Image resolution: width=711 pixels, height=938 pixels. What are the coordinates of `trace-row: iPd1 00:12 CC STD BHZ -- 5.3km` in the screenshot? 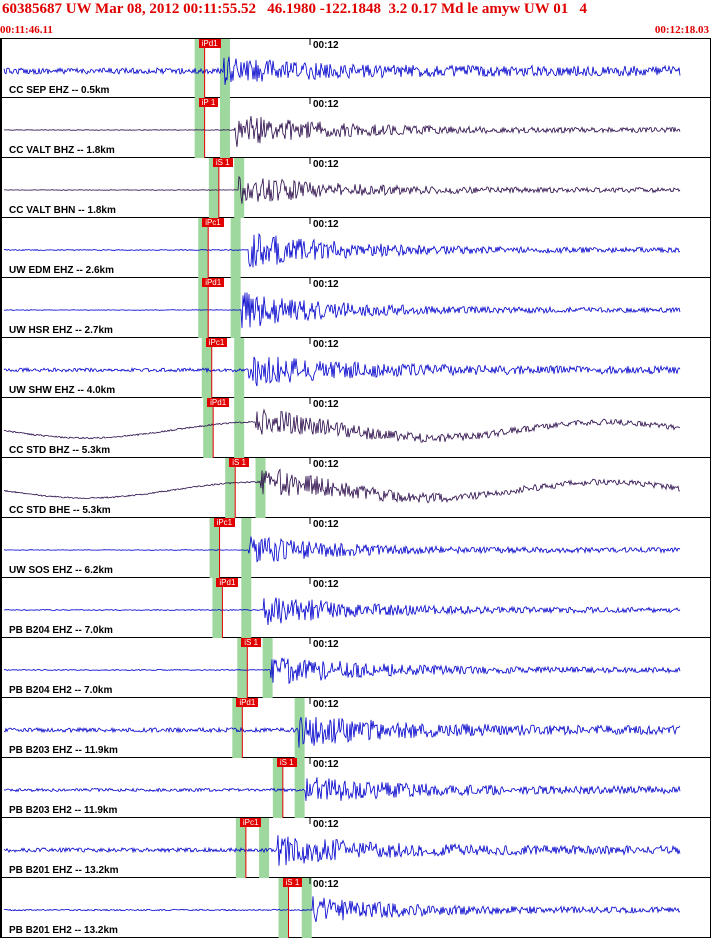 It's located at (355, 428).